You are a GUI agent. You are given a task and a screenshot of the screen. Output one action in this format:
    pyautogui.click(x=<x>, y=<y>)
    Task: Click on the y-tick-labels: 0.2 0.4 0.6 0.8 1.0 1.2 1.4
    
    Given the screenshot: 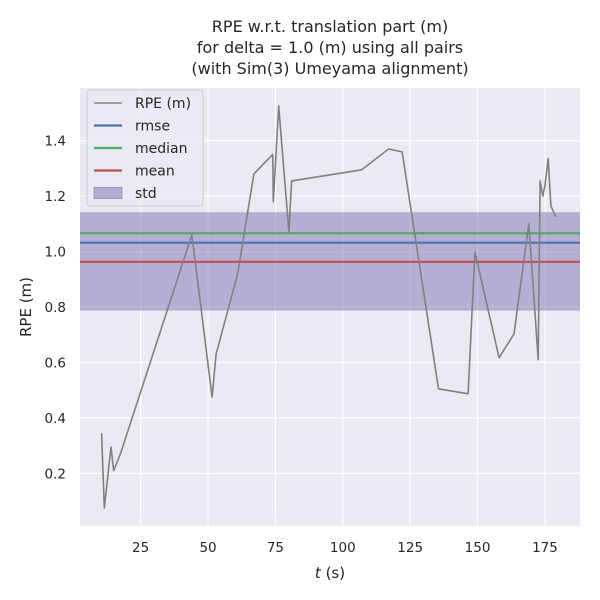 What is the action you would take?
    pyautogui.click(x=55, y=308)
    